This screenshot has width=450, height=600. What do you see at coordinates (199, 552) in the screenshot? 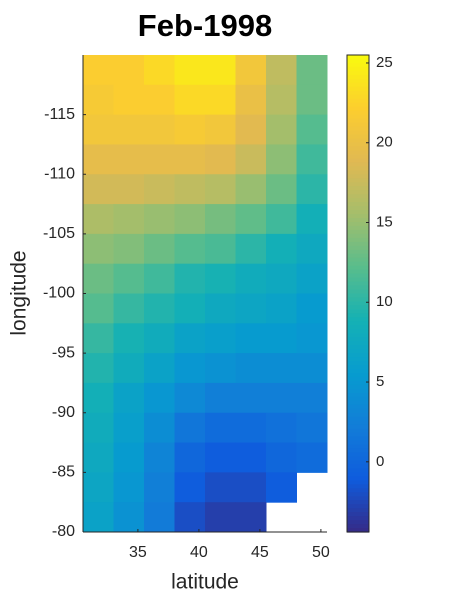
I see `x-tick-label: 40` at bounding box center [199, 552].